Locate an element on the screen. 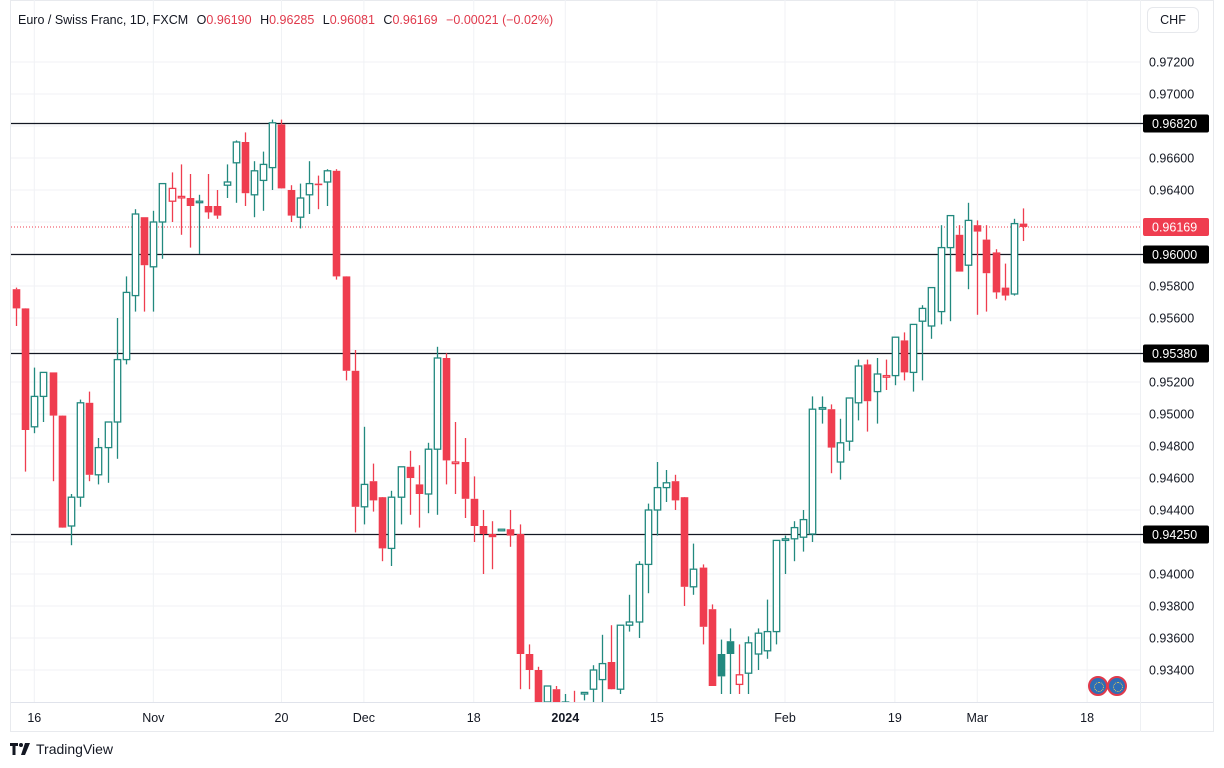 The height and width of the screenshot is (768, 1224). time-axis: 16 Nov 20 Dec 18 2024 15 Feb 19 Mar 18 is located at coordinates (560, 718).